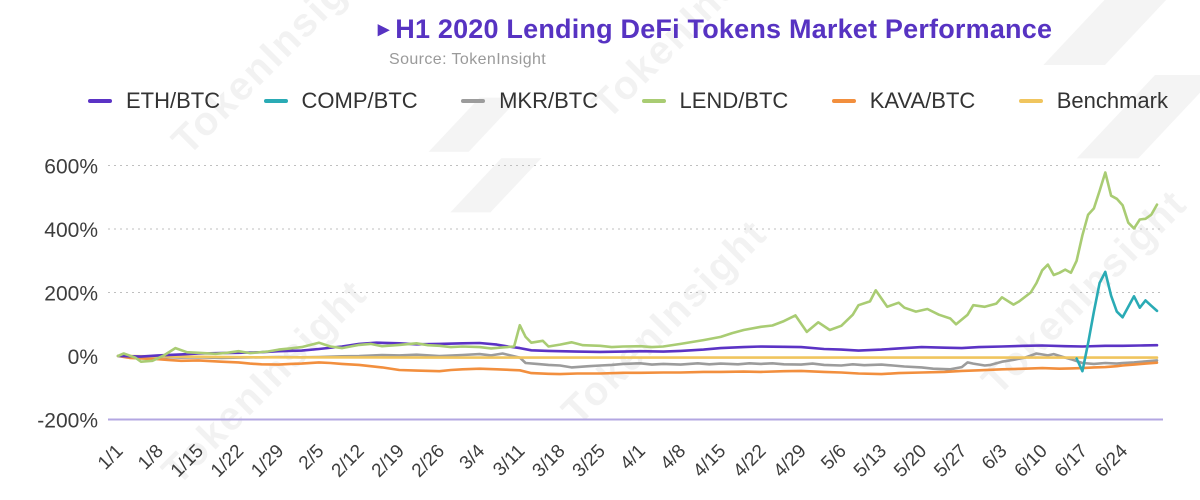  I want to click on x-tick-label: 2/26, so click(428, 461).